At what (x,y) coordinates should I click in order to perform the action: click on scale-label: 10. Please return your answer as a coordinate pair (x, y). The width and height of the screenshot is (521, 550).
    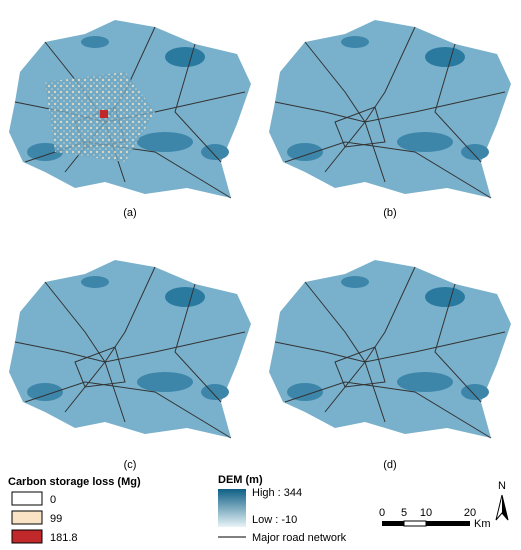
    Looking at the image, I should click on (426, 513).